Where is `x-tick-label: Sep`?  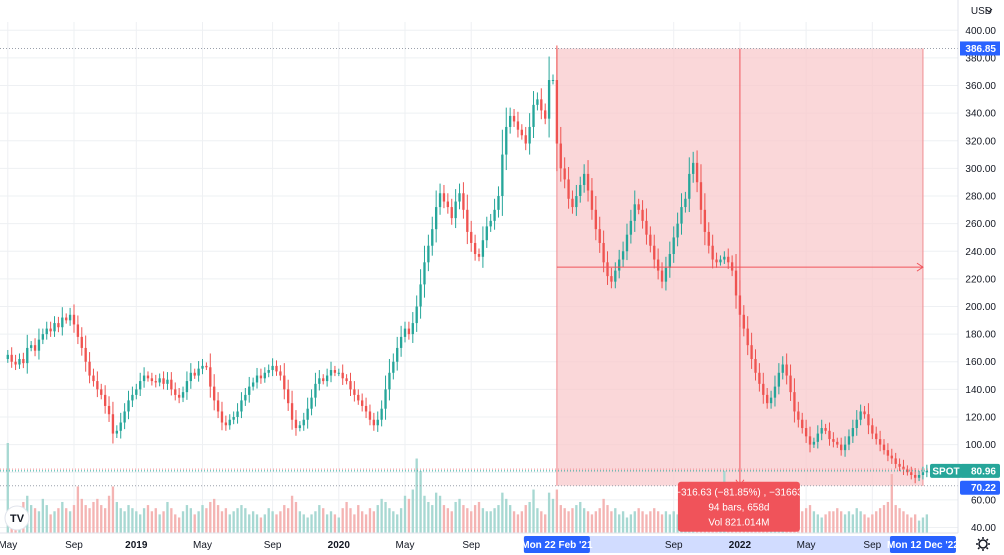
x-tick-label: Sep is located at coordinates (74, 545).